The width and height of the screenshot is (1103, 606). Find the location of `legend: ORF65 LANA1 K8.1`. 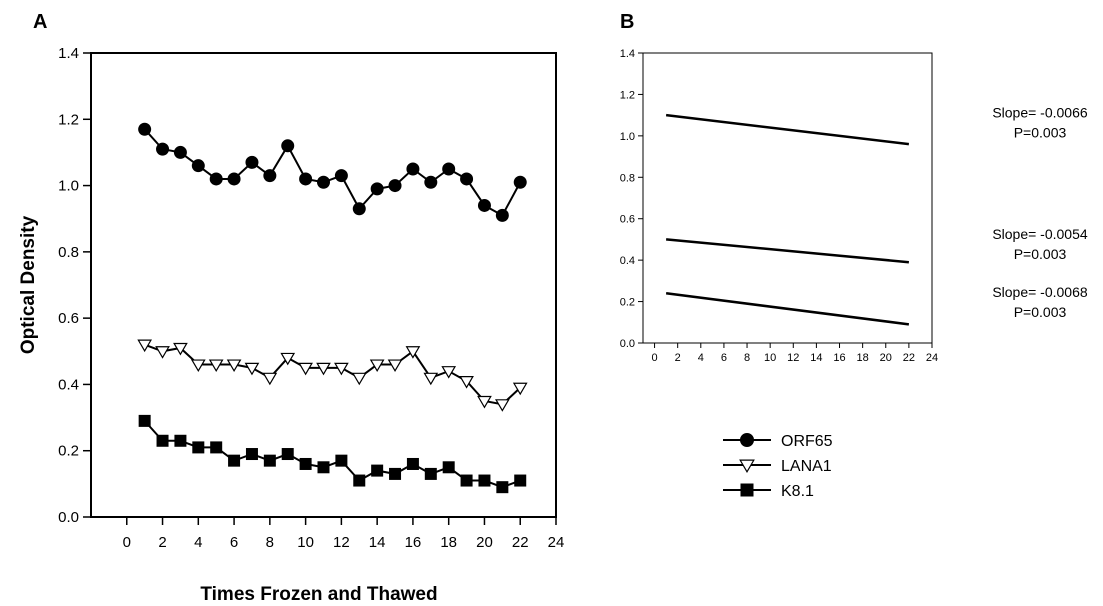

legend: ORF65 LANA1 K8.1 is located at coordinates (778, 466).